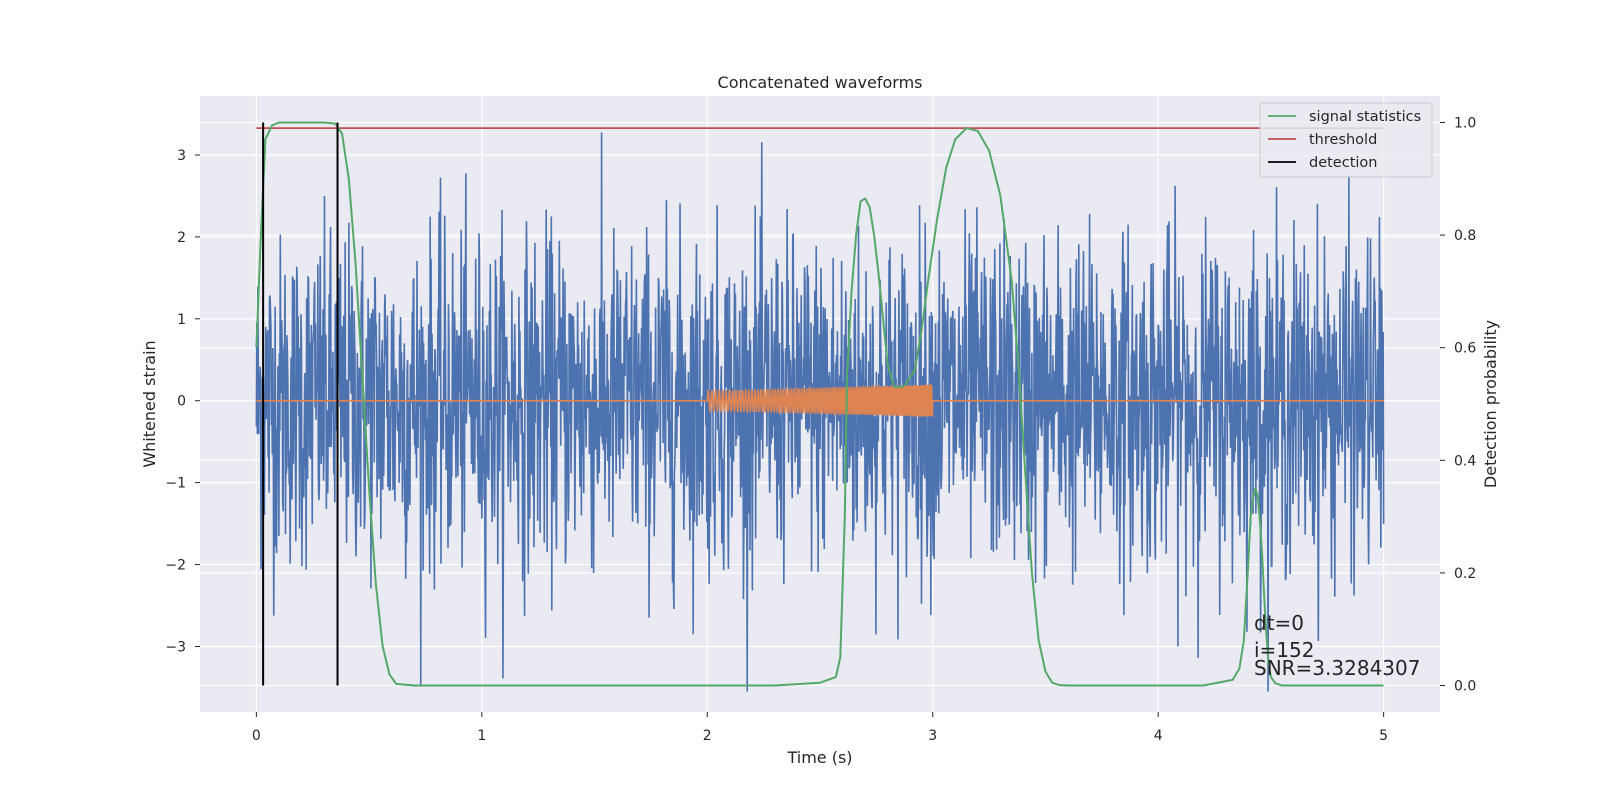 The height and width of the screenshot is (800, 1600). I want to click on y-axis-label-right: Detection probability, so click(1490, 404).